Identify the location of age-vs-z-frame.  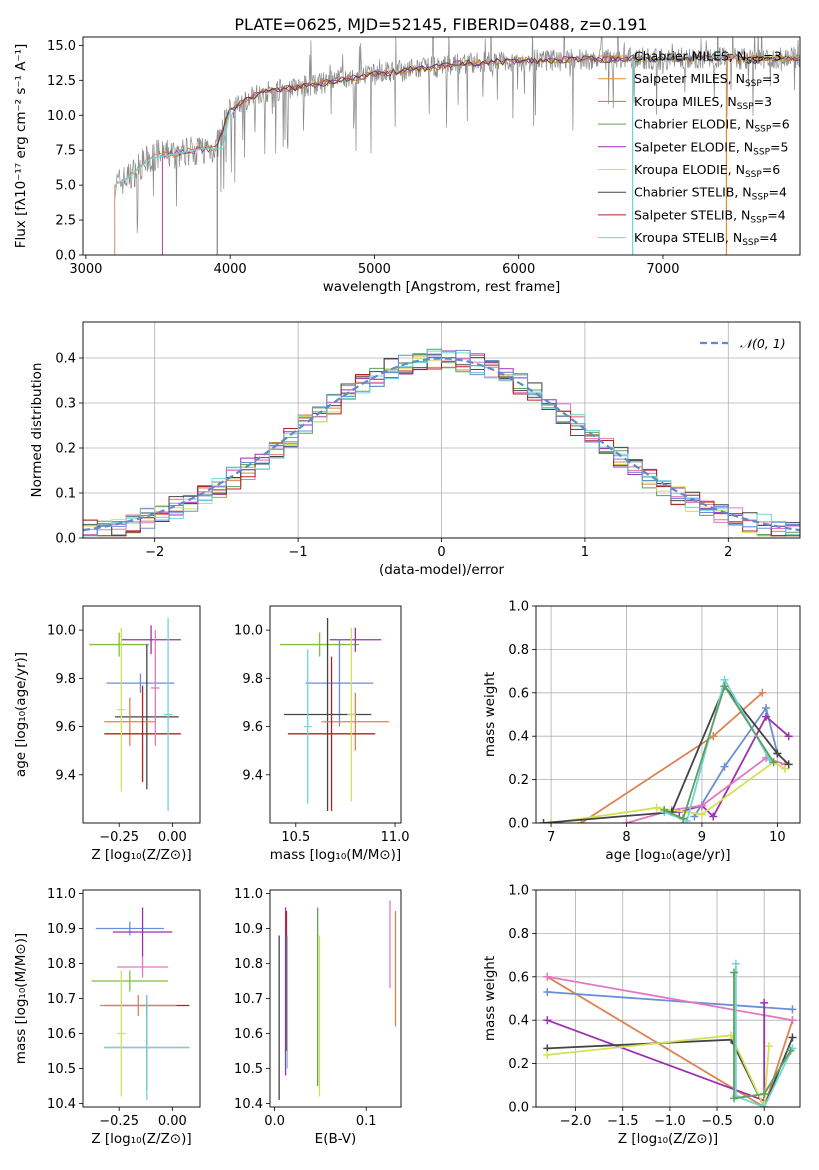
(141, 714).